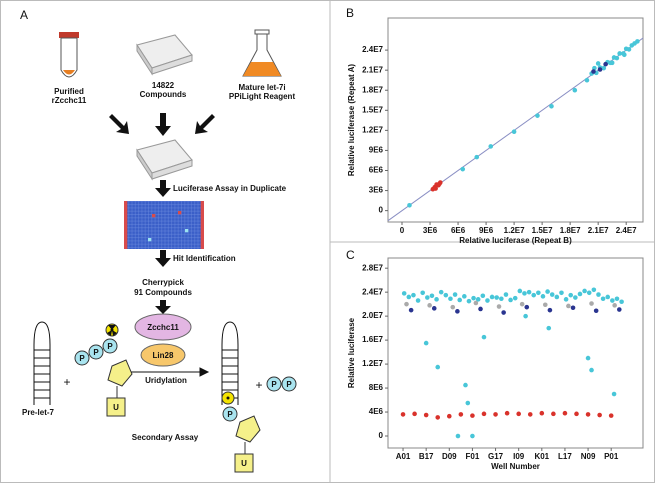 The image size is (655, 483). I want to click on x-tick-label: P01, so click(611, 456).